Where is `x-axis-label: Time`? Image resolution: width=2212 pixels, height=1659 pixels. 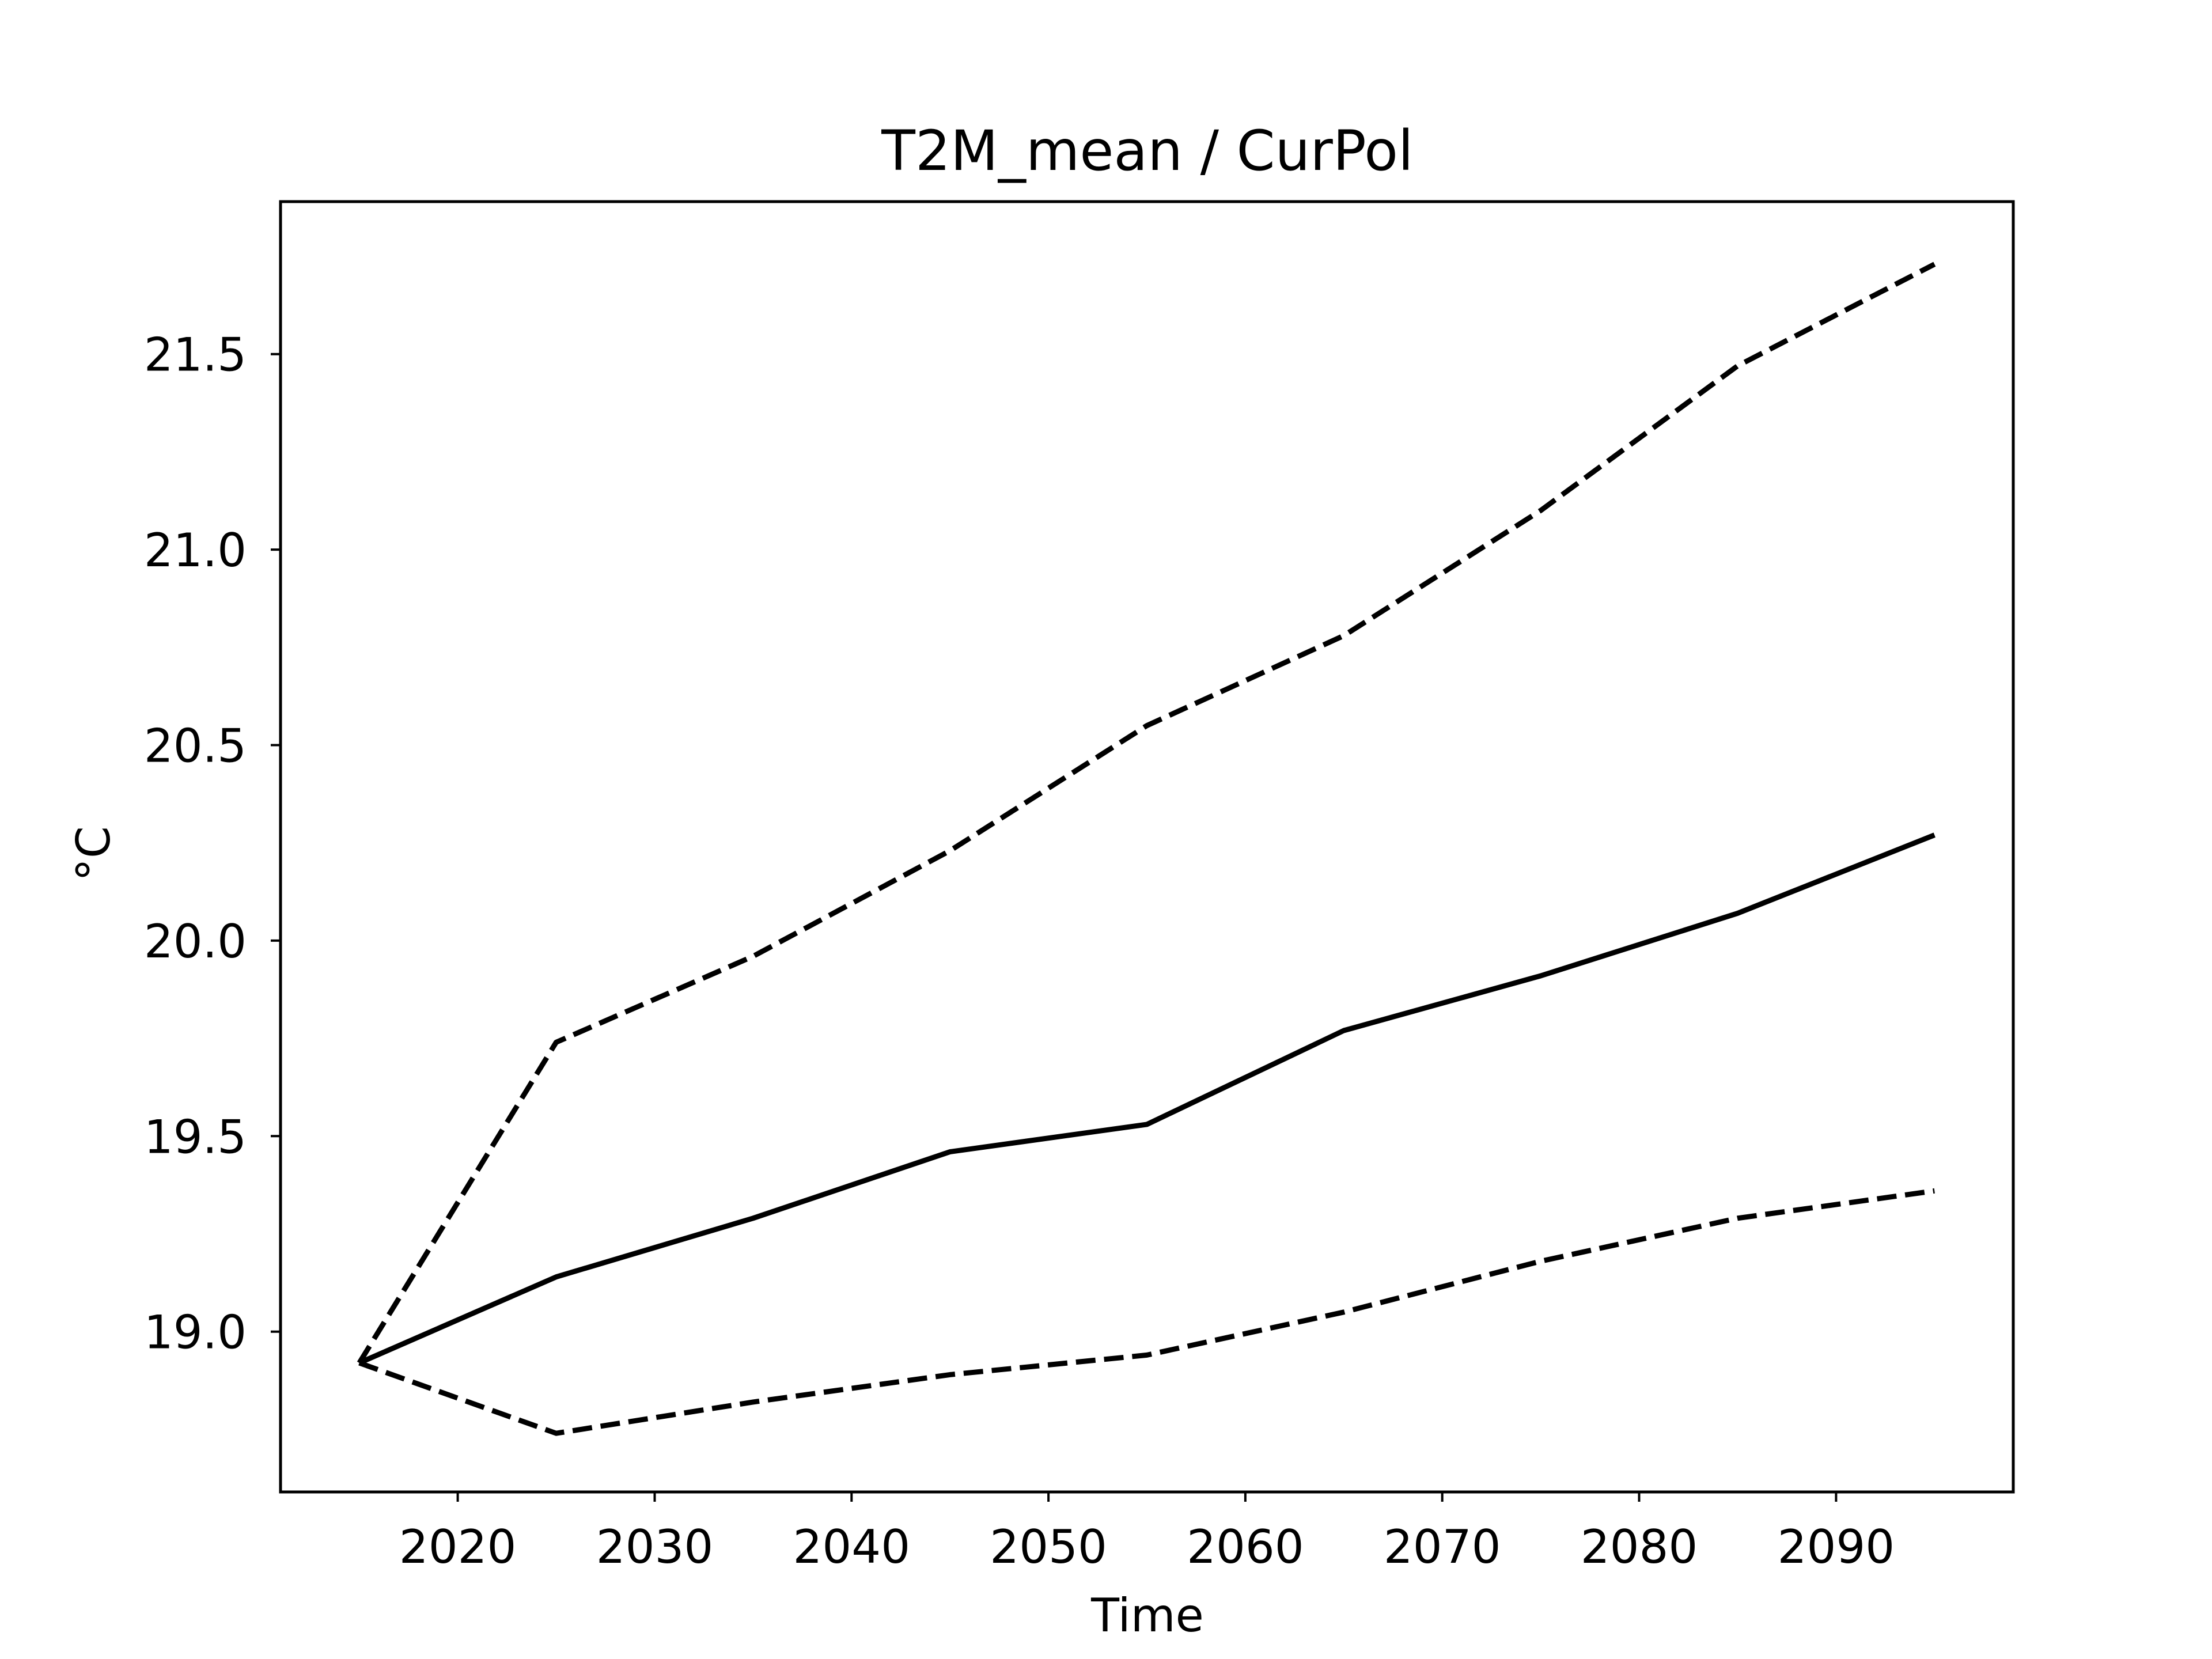 x-axis-label: Time is located at coordinates (1147, 1615).